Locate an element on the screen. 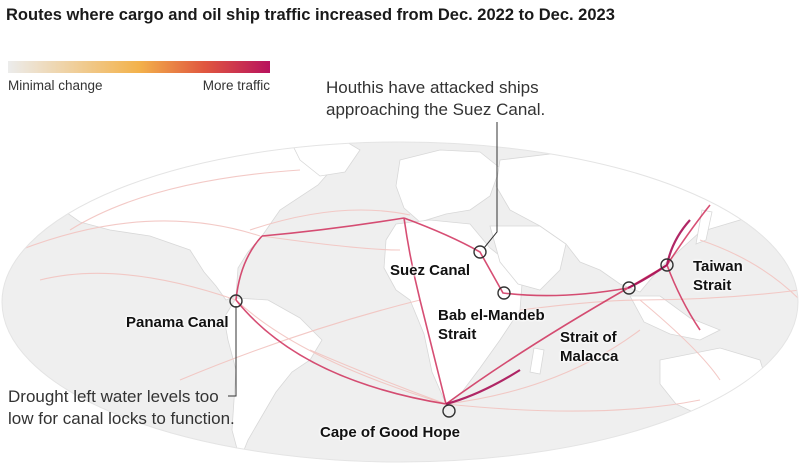  marker-bab-el-mandeb is located at coordinates (504, 293).